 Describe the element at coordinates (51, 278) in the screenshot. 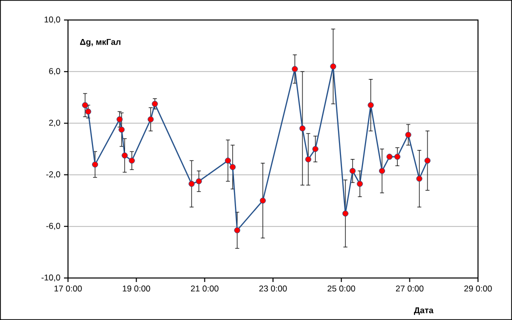

I see `y-tick-label: -10,0` at that location.